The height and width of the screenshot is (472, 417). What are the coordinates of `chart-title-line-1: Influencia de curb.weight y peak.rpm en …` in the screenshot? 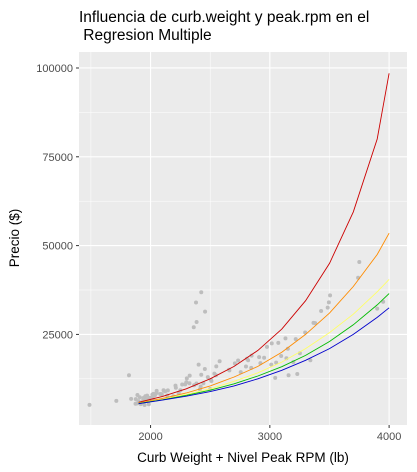 It's located at (224, 17).